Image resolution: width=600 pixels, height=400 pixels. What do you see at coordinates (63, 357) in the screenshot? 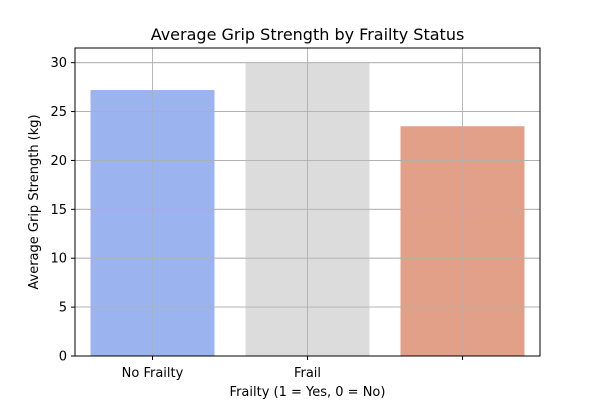
I see `y-tick-label: 0` at bounding box center [63, 357].